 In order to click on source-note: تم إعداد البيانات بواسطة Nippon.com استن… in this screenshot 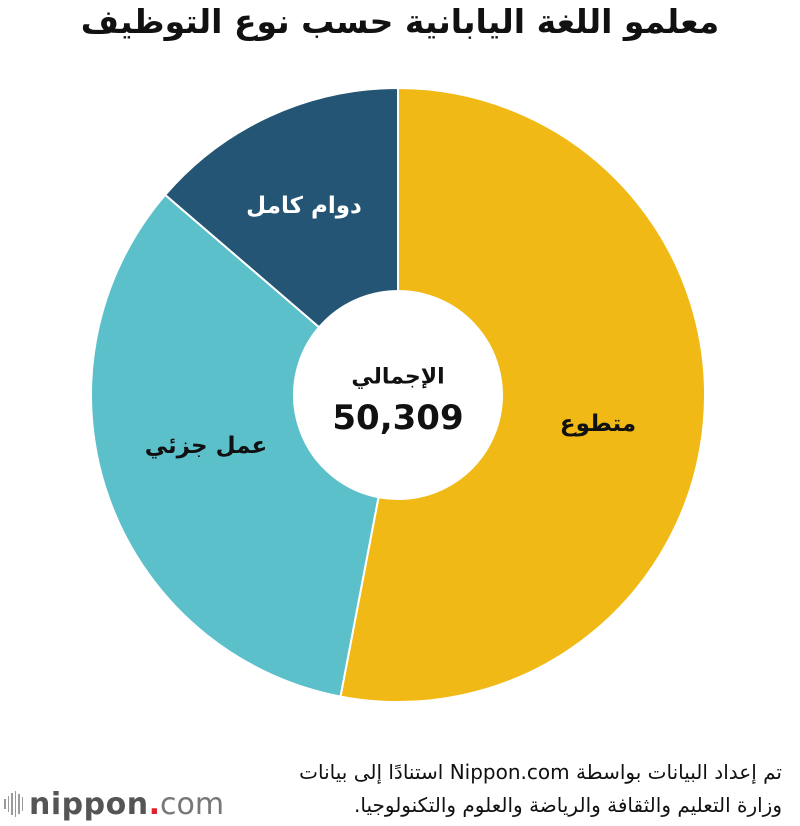, I will do `click(502, 789)`.